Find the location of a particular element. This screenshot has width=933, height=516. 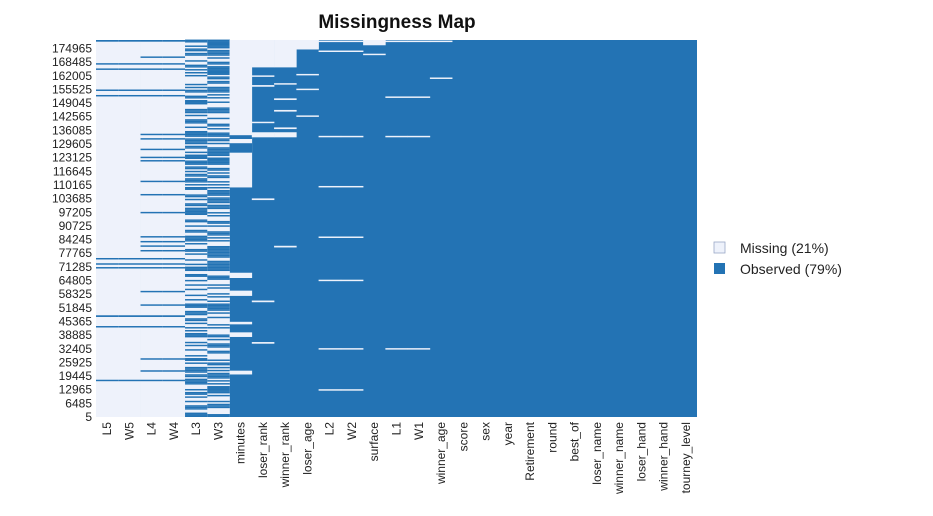

column-tick-label: surface is located at coordinates (374, 442).